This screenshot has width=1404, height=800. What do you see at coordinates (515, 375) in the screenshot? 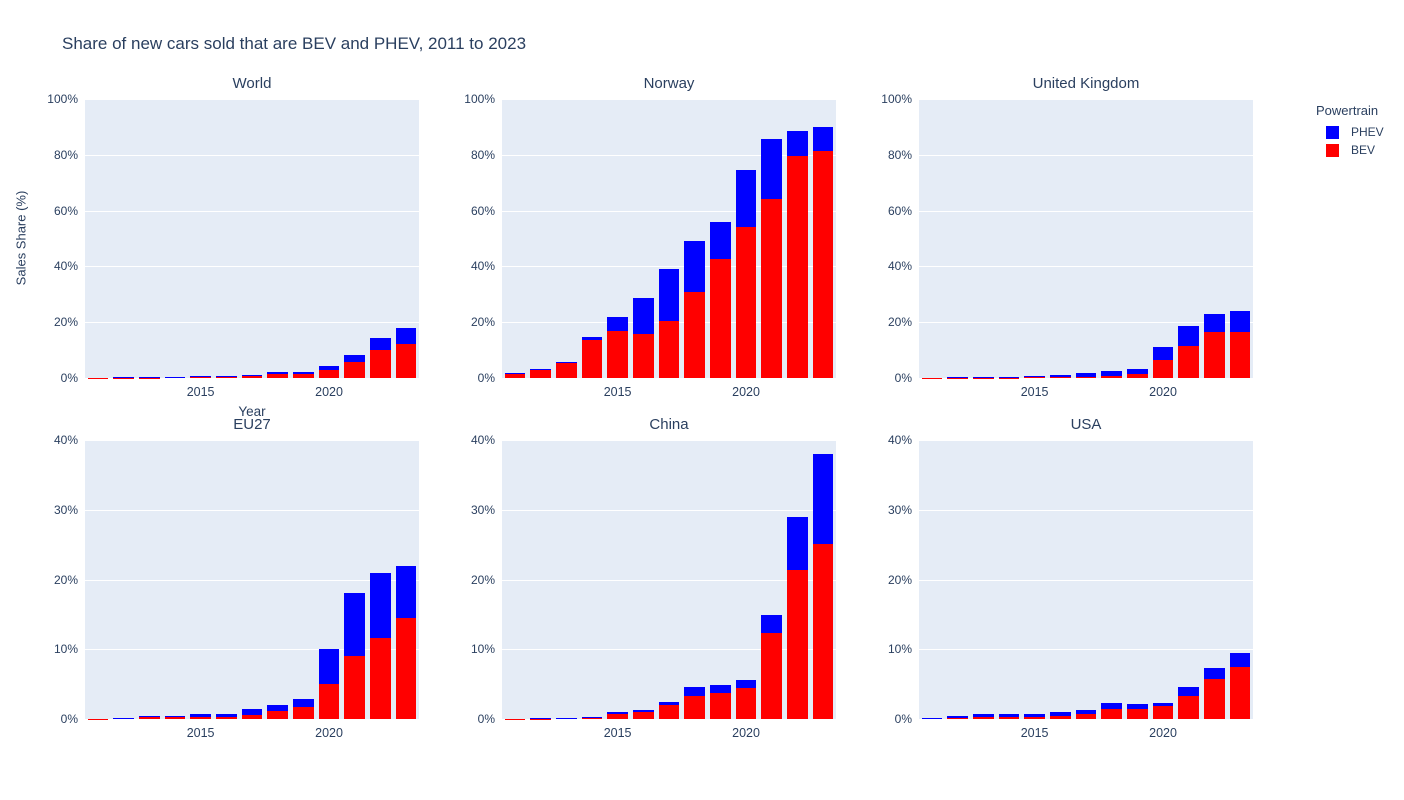
I see `bar-bev-2011` at bounding box center [515, 375].